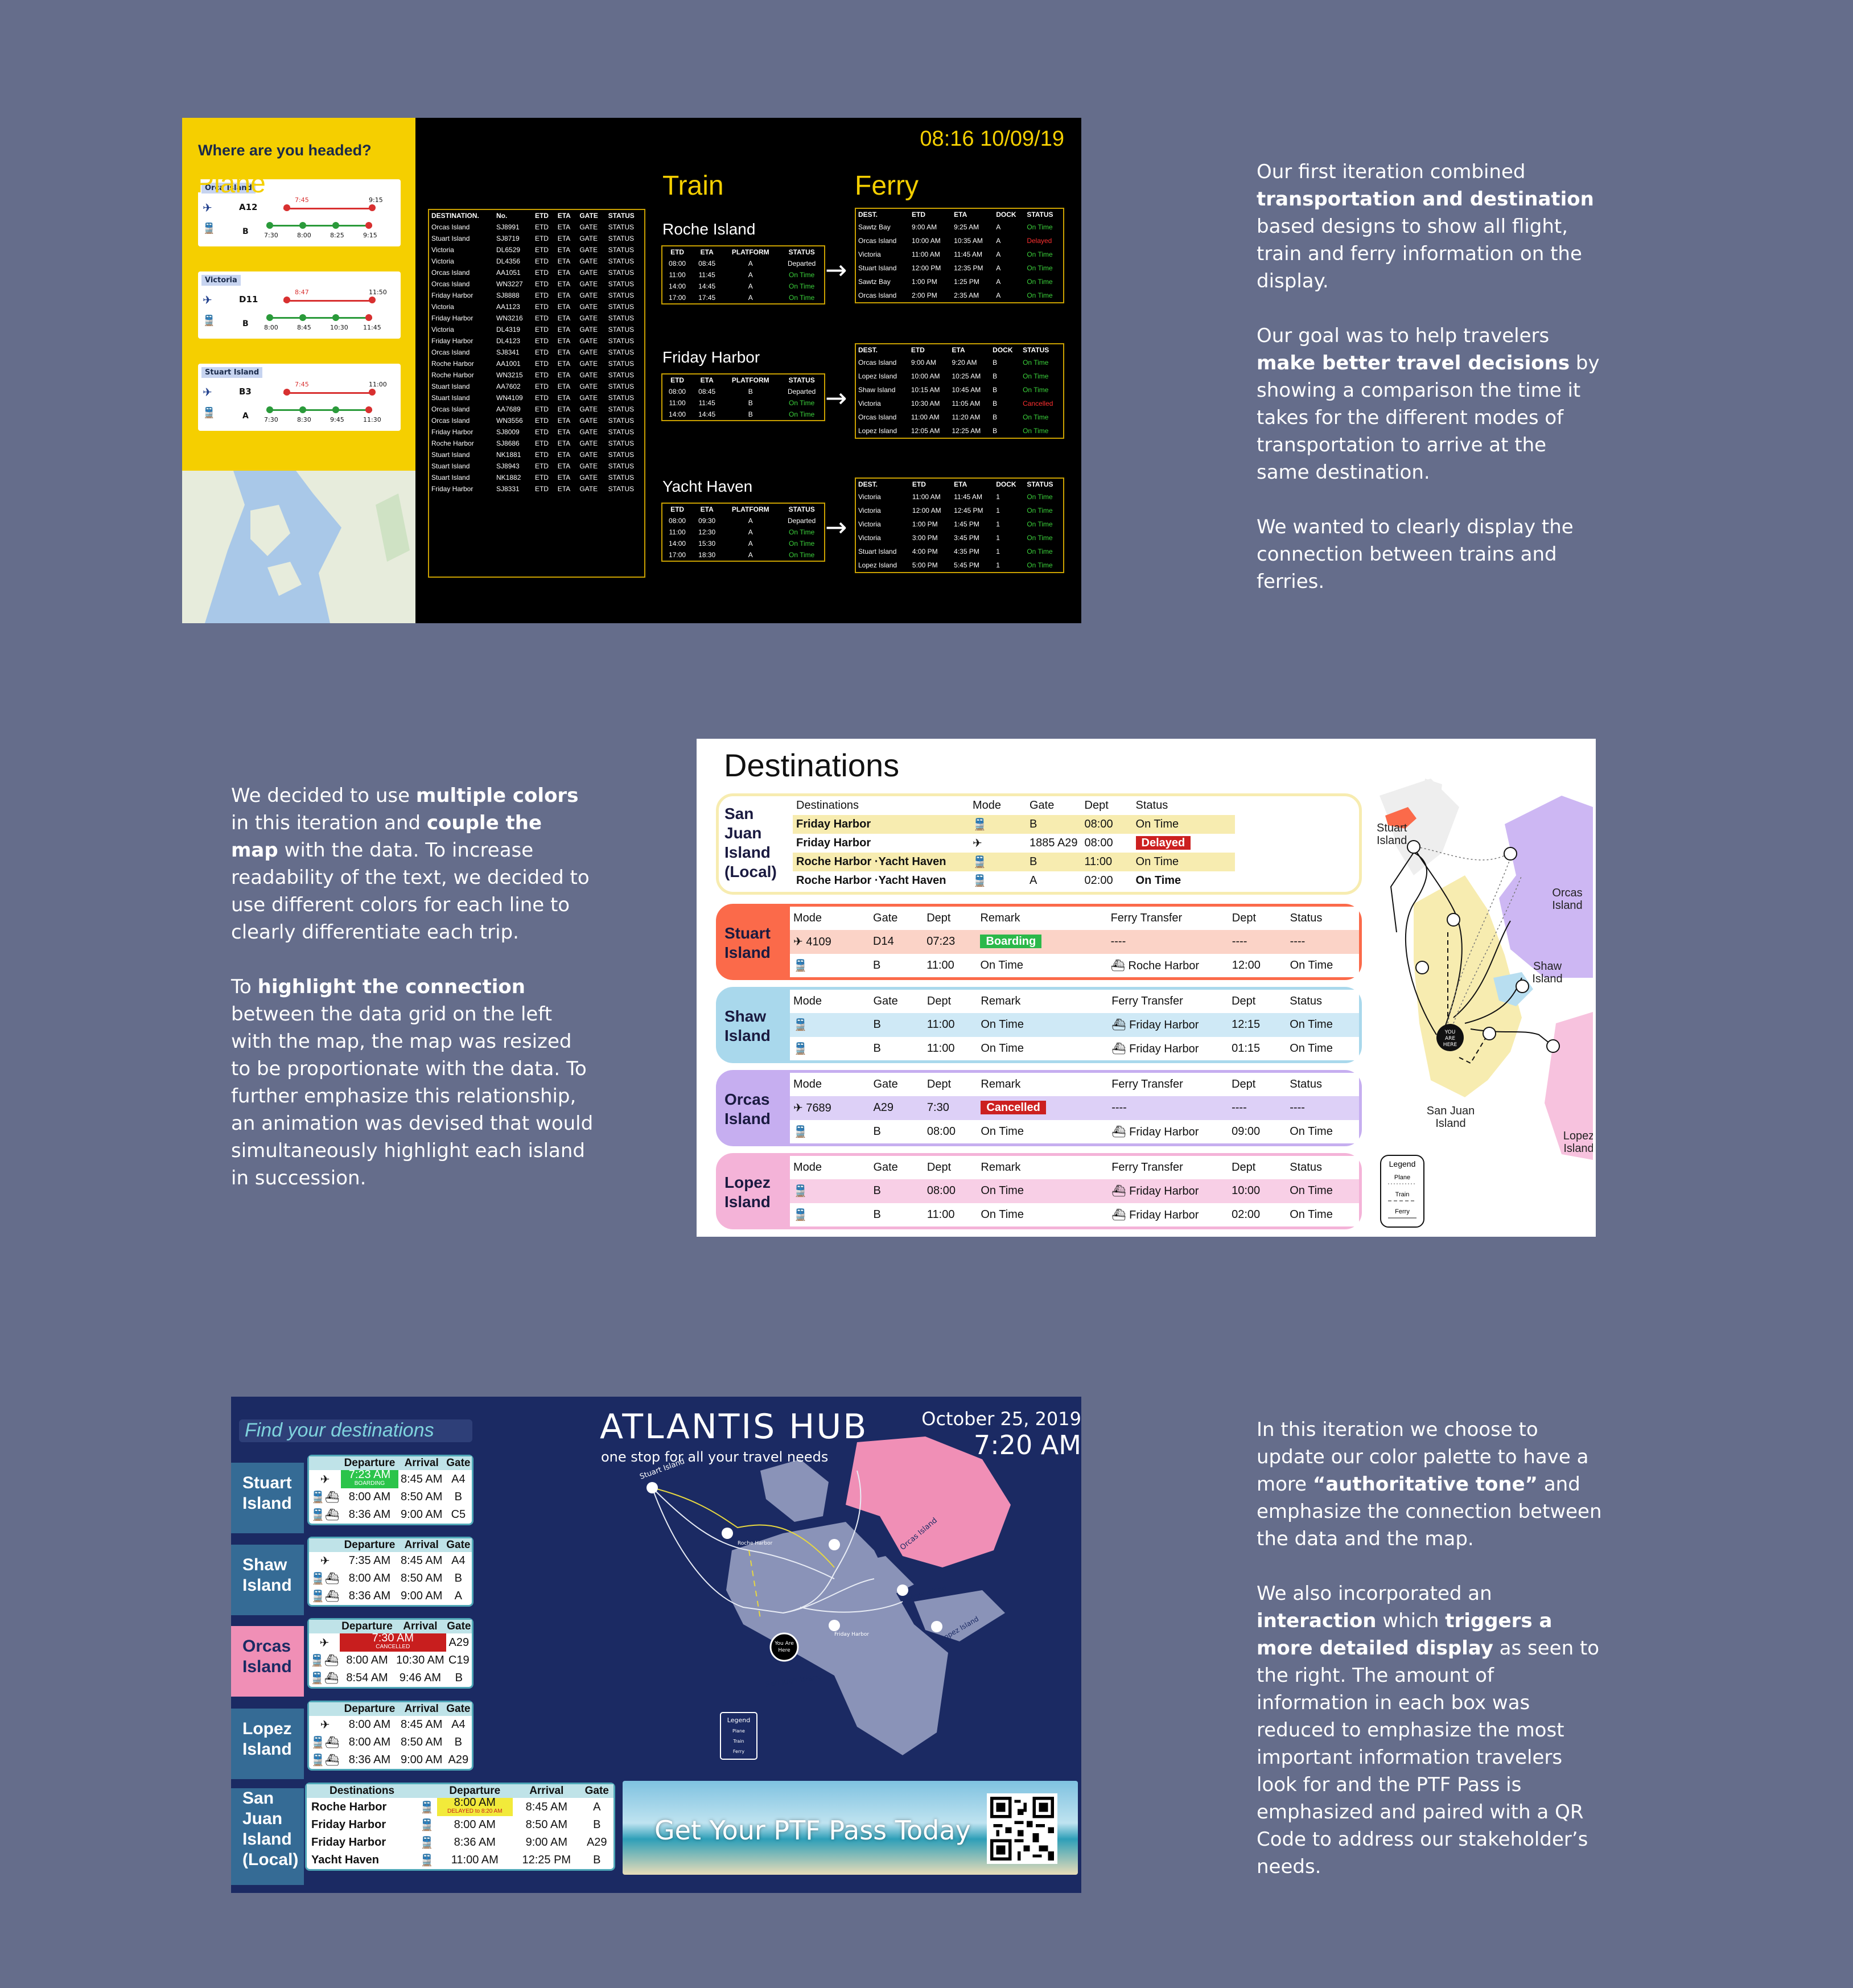 The image size is (1853, 1988). I want to click on table-row: Shaw Island 10:15 AM 10:45 AM B On Time, so click(959, 390).